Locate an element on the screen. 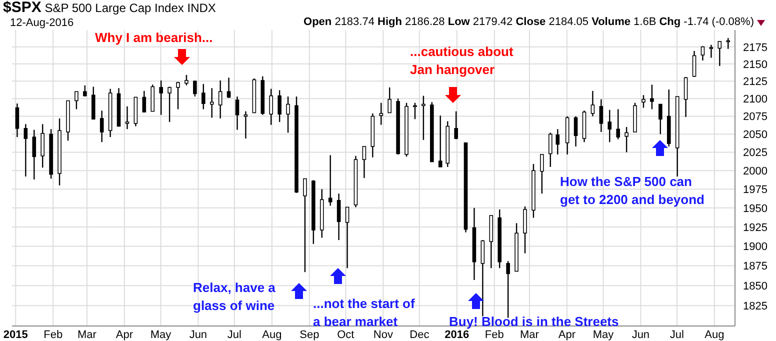 The width and height of the screenshot is (776, 341). y-tick-label: 1950 is located at coordinates (755, 208).